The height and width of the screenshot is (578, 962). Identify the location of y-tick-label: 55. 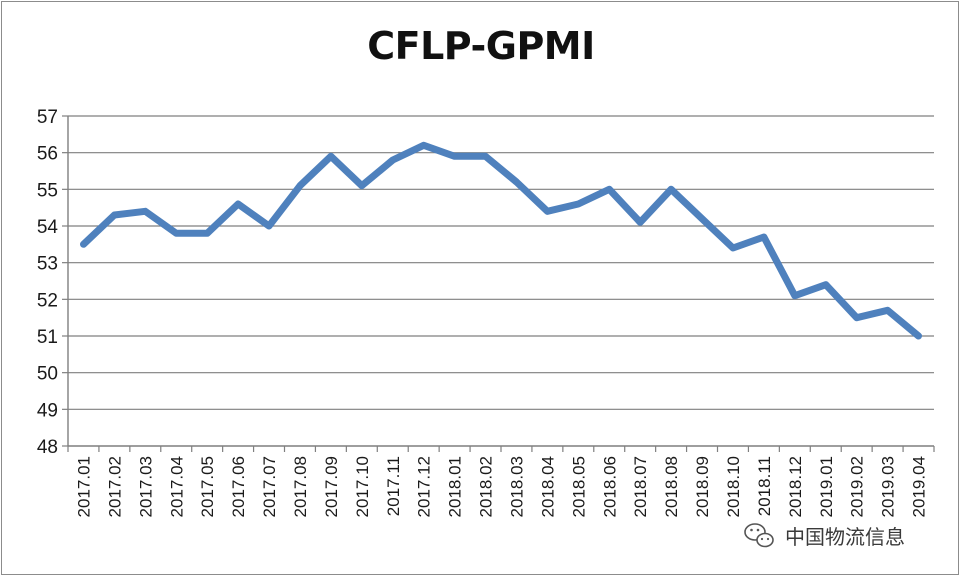
(47, 190).